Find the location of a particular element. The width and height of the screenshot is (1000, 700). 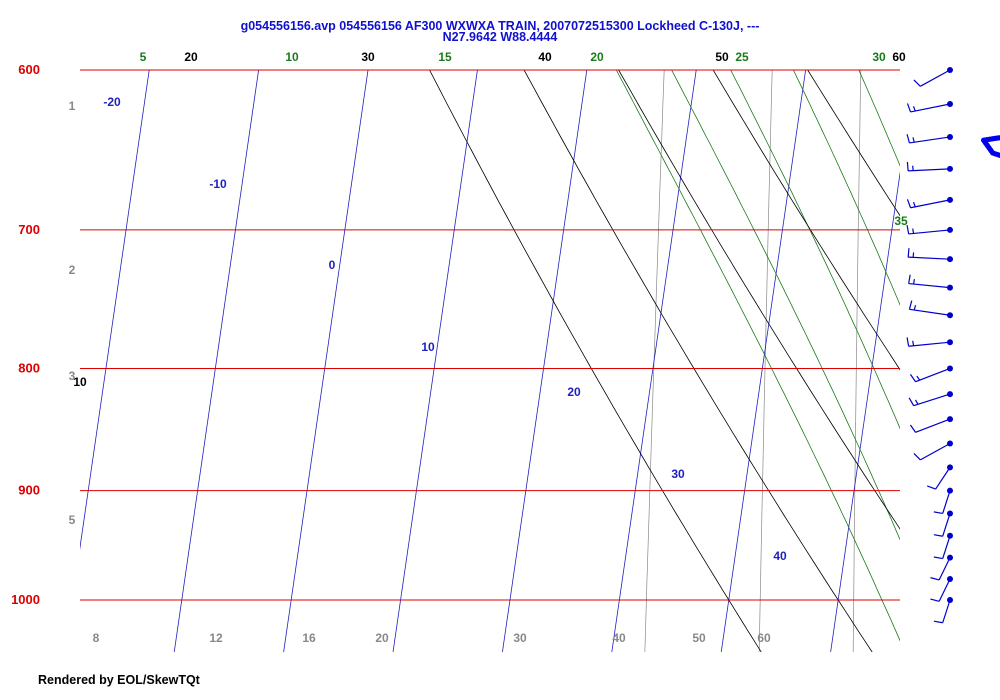

moist-adiabat-label: 35 is located at coordinates (901, 221).